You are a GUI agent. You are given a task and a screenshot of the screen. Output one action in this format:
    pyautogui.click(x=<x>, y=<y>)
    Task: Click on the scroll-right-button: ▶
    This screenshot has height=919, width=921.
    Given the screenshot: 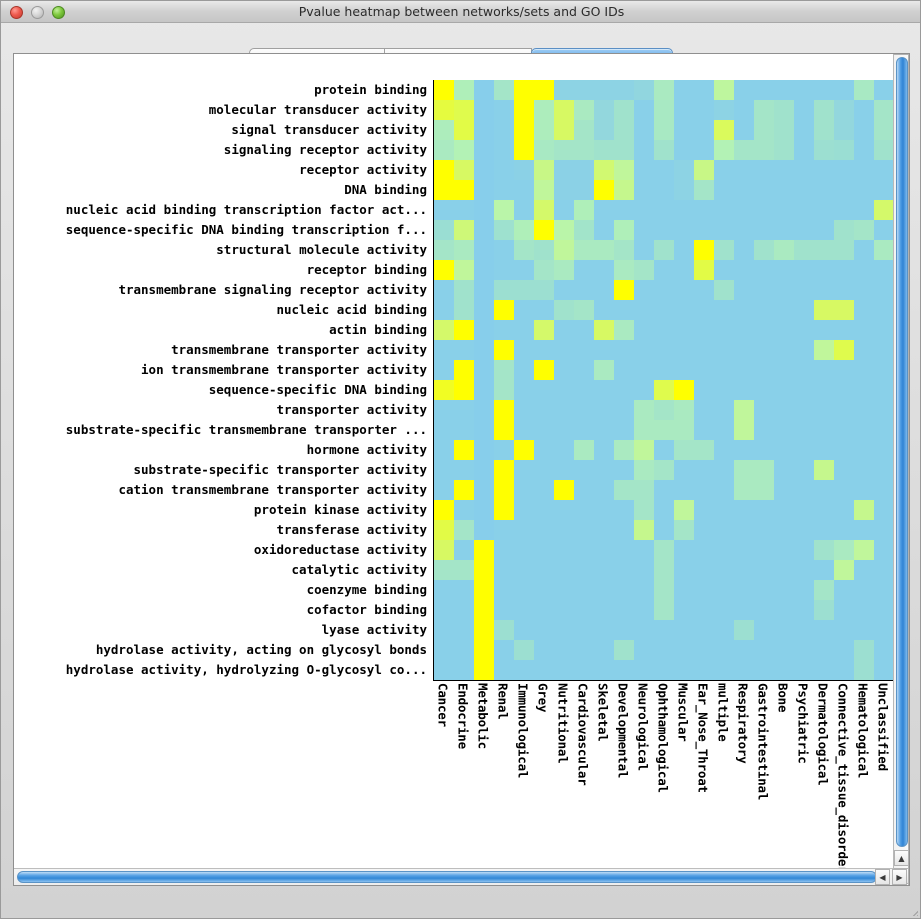 What is the action you would take?
    pyautogui.click(x=899, y=877)
    